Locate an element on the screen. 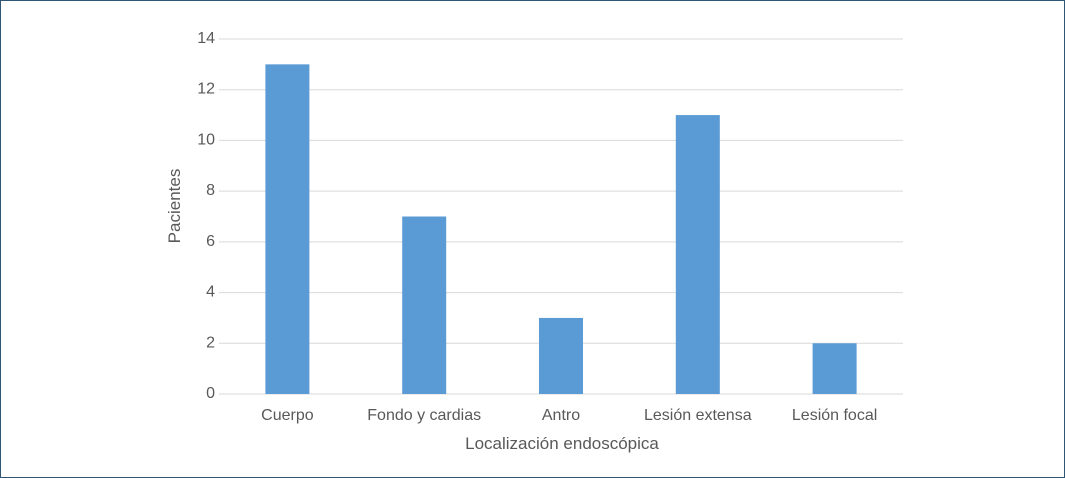 This screenshot has height=478, width=1065. y-tick-label: 10 is located at coordinates (206, 139).